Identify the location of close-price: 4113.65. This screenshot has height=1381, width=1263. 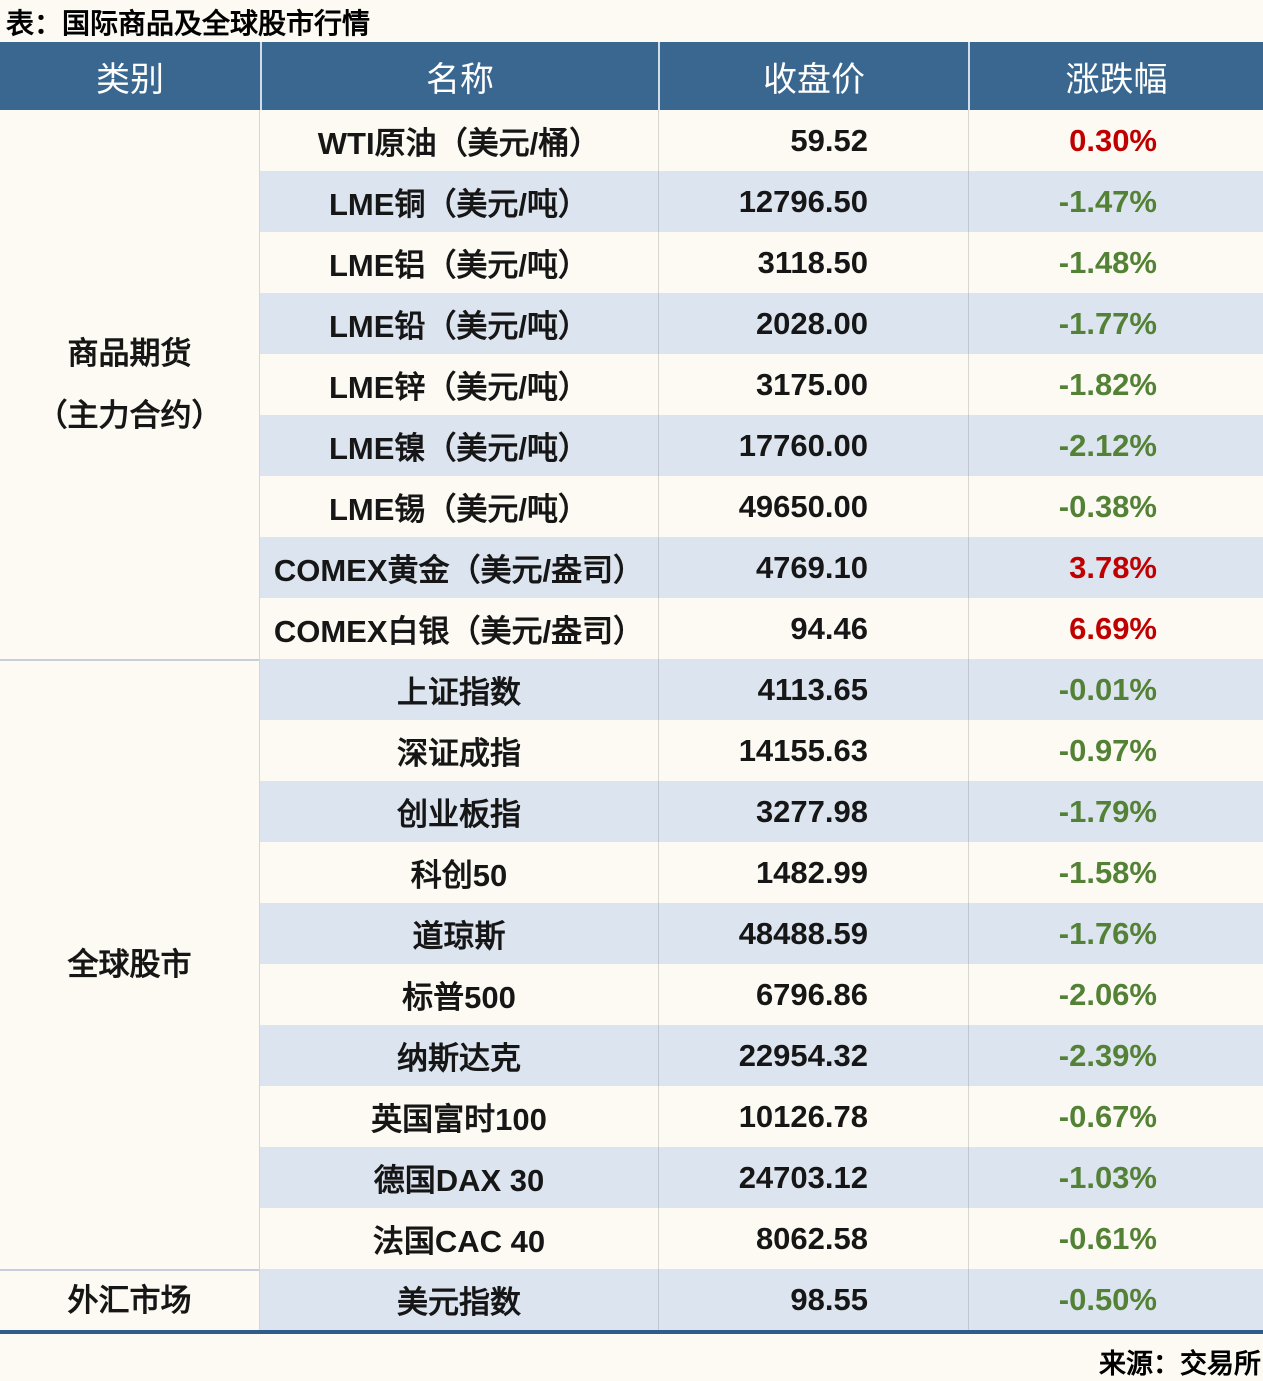
(813, 689).